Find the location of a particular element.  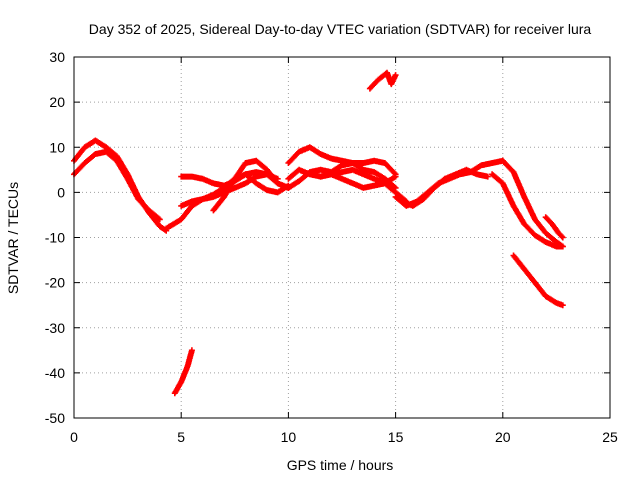

y-tick-label: 20 is located at coordinates (57, 102).